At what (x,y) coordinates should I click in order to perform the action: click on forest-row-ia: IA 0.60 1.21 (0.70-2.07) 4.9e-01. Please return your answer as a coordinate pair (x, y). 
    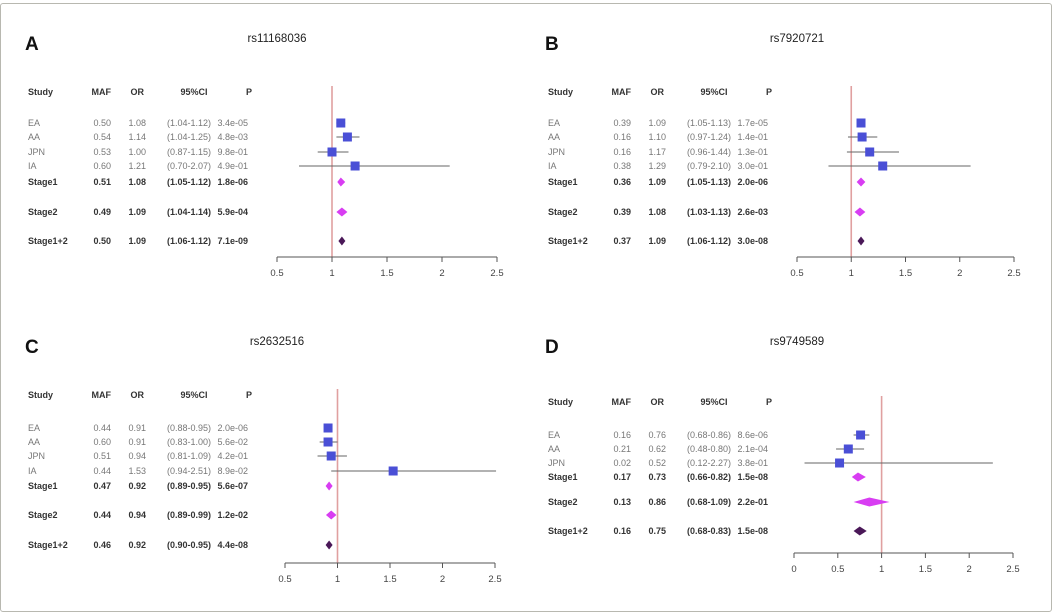
    Looking at the image, I should click on (239, 166).